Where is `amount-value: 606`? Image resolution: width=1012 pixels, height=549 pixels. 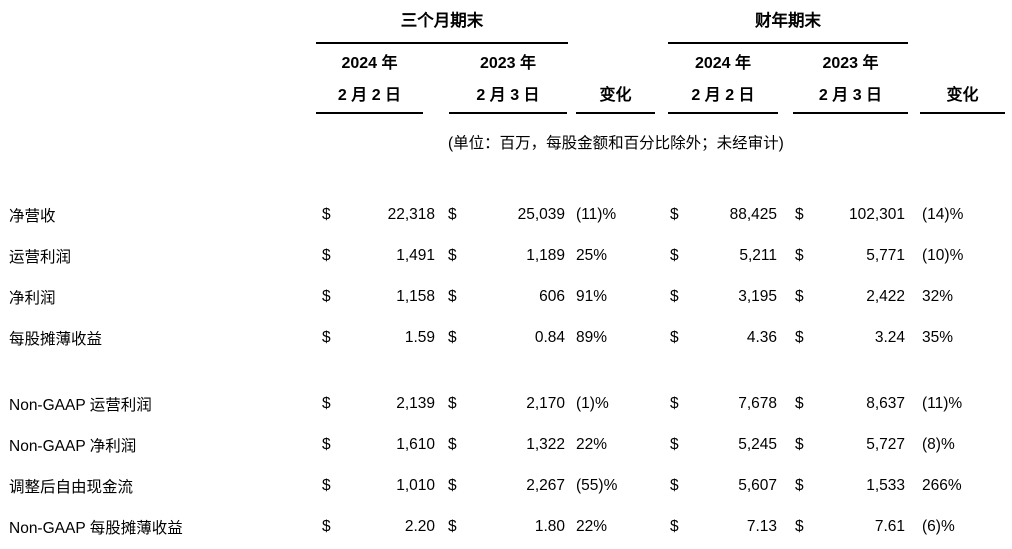 amount-value: 606 is located at coordinates (552, 296).